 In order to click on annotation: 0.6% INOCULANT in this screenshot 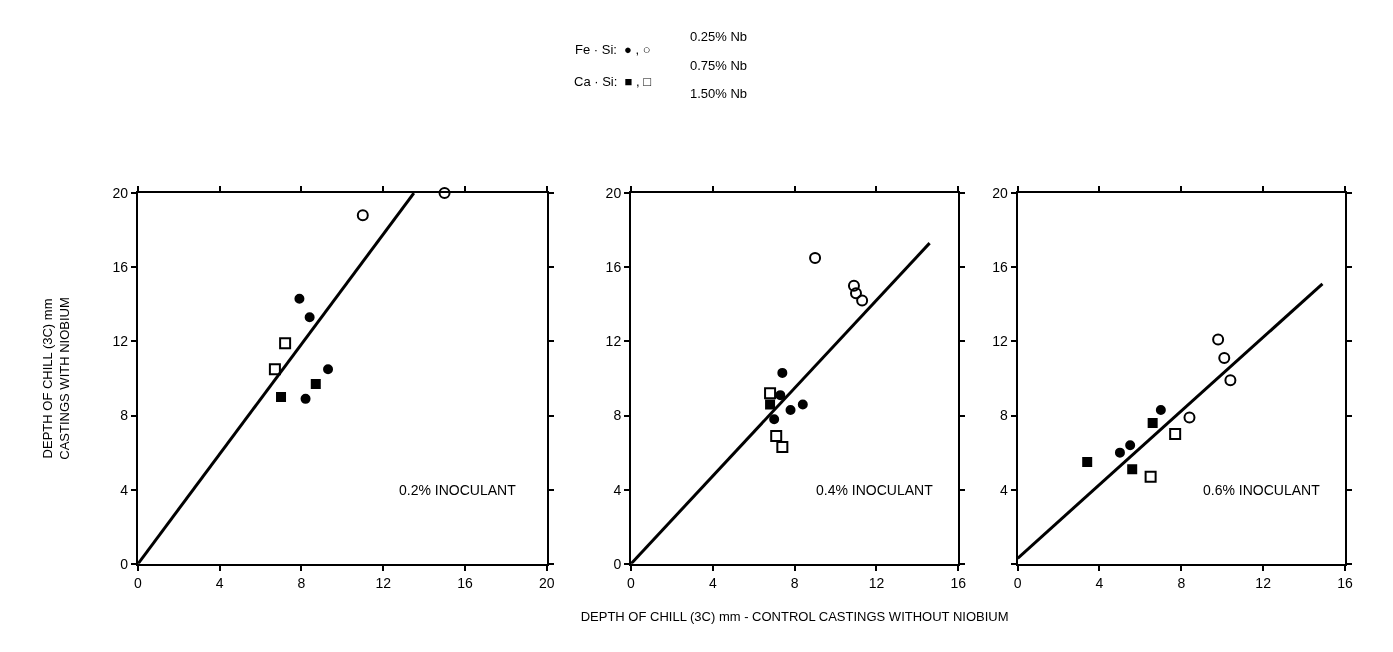, I will do `click(1262, 490)`.